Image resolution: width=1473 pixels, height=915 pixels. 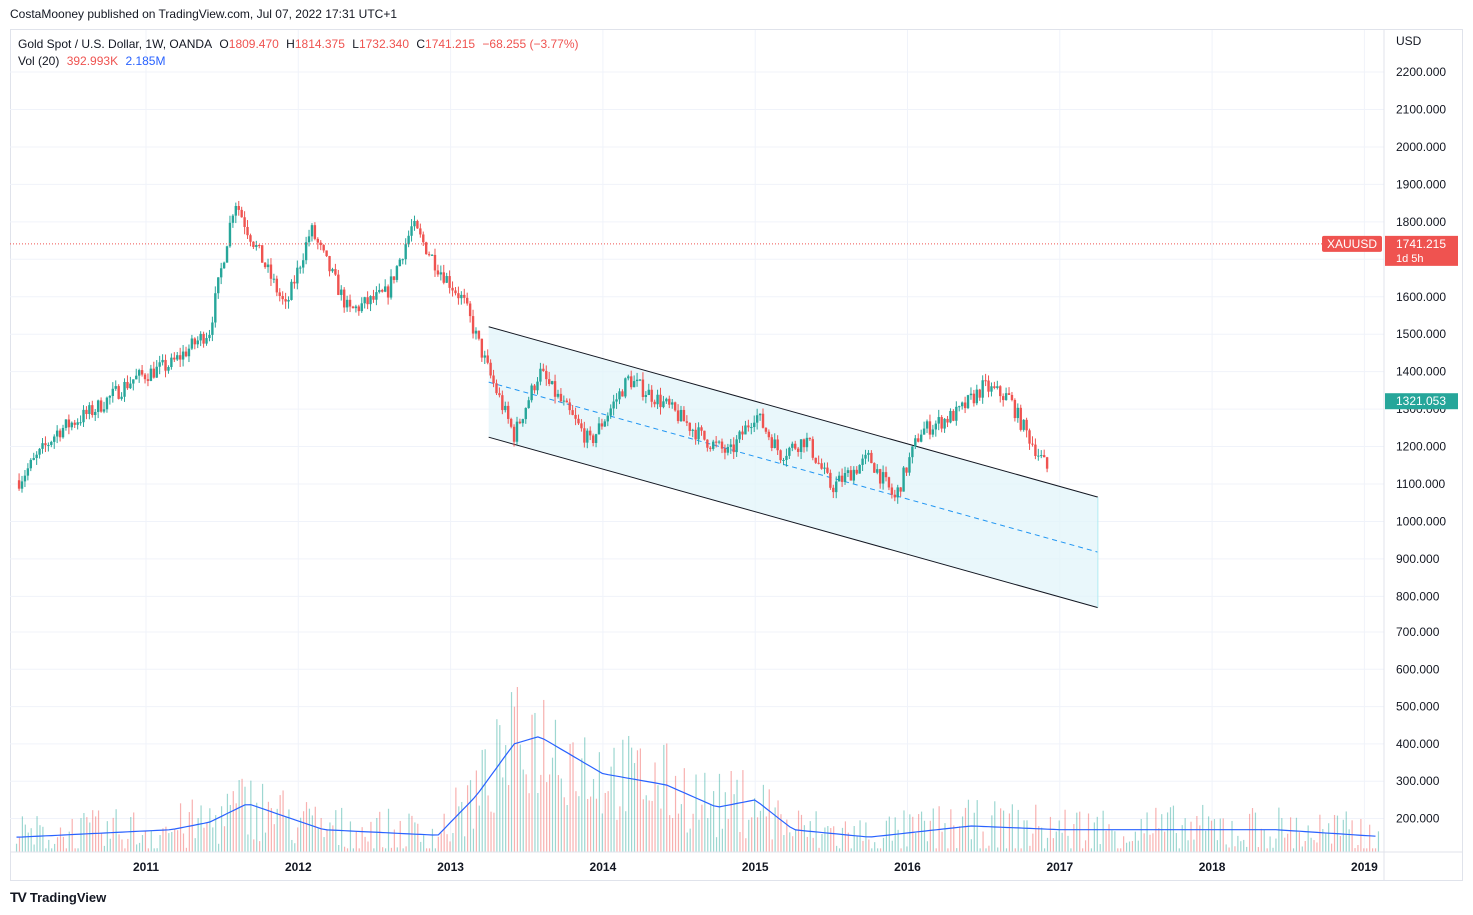 What do you see at coordinates (115, 44) in the screenshot?
I see `legend-symbol: Gold Spot / U.S. Dollar, 1W, OANDA` at bounding box center [115, 44].